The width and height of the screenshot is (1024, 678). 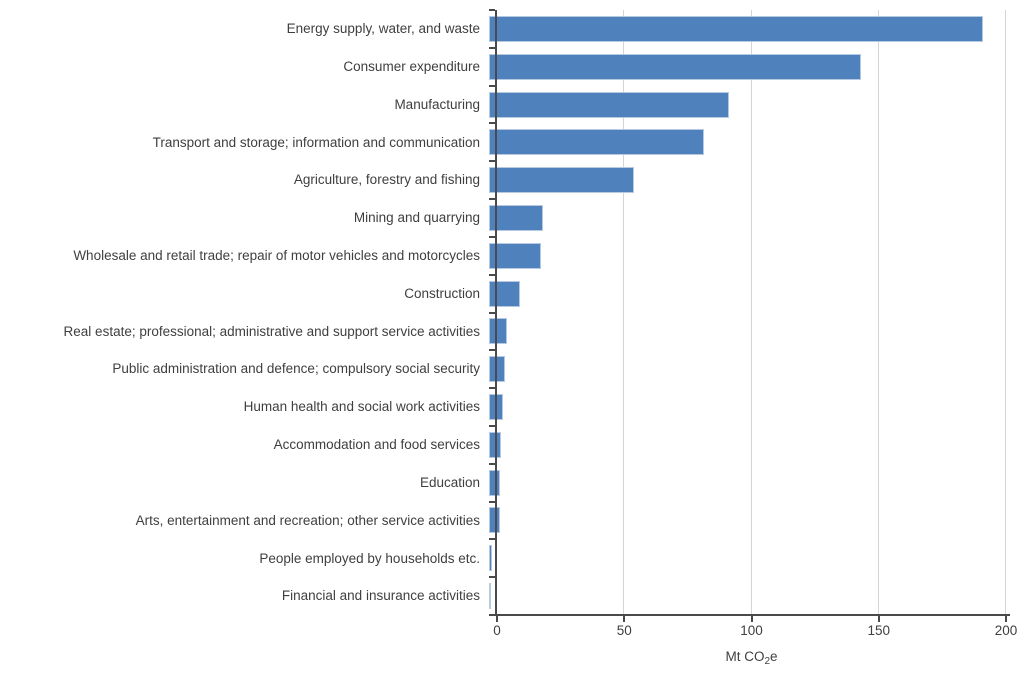 I want to click on category-label: Manufacturing, so click(x=437, y=104).